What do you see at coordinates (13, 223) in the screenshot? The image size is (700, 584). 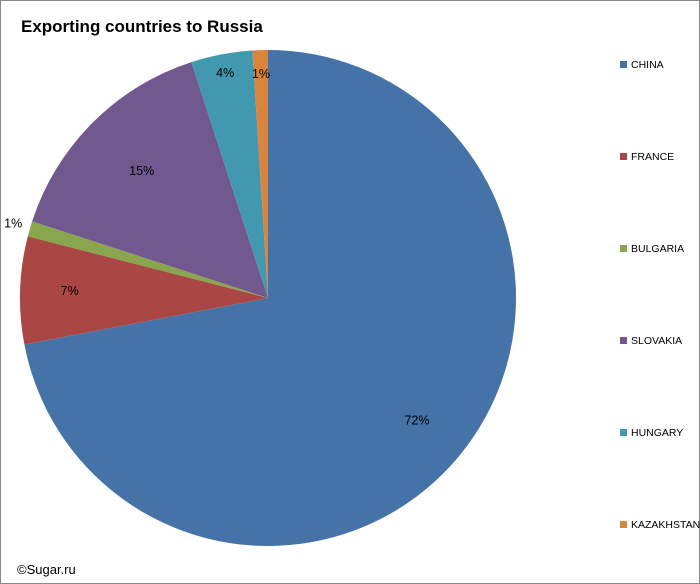 I see `data-label-bulgaria: 1%` at bounding box center [13, 223].